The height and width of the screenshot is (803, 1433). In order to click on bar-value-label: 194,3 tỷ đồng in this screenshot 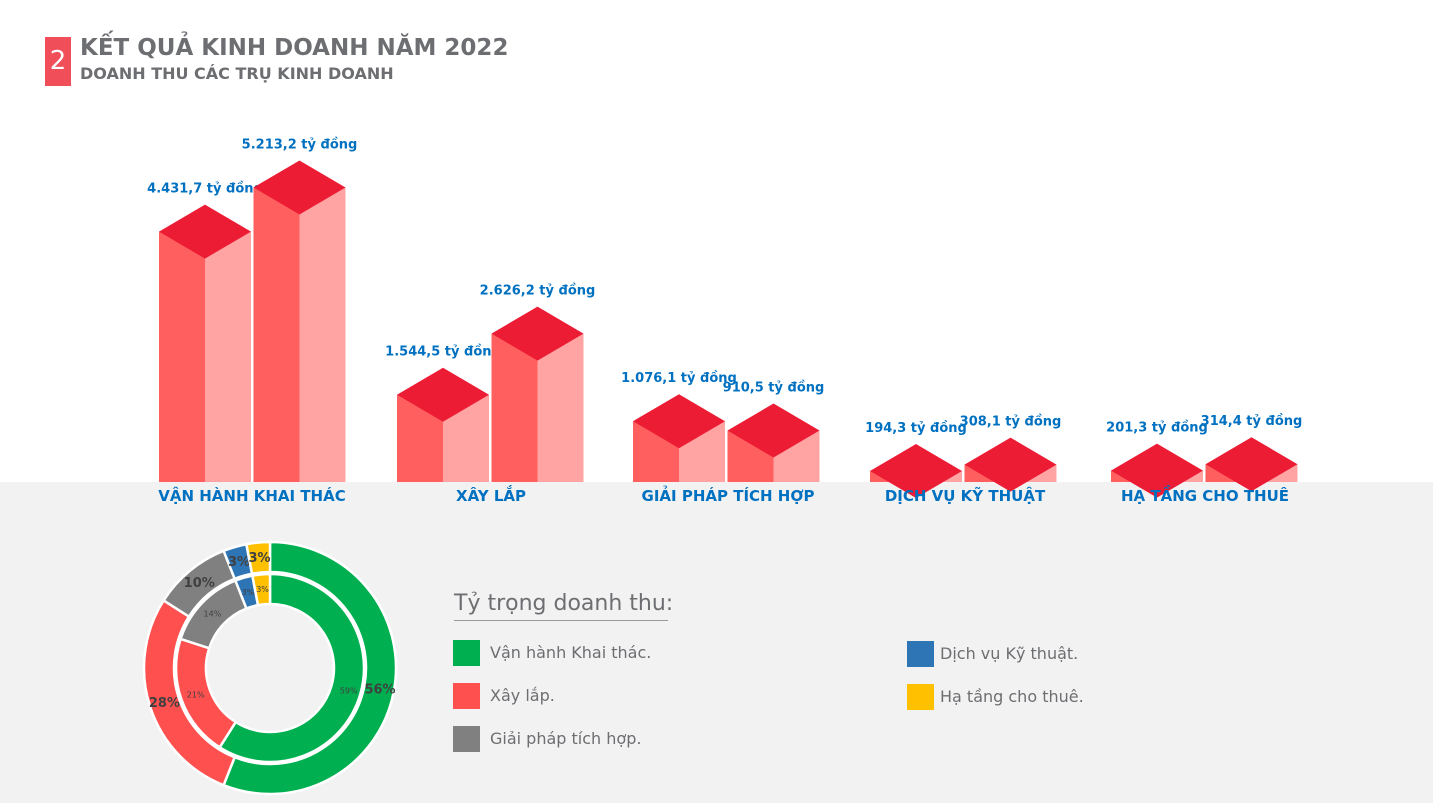, I will do `click(916, 428)`.